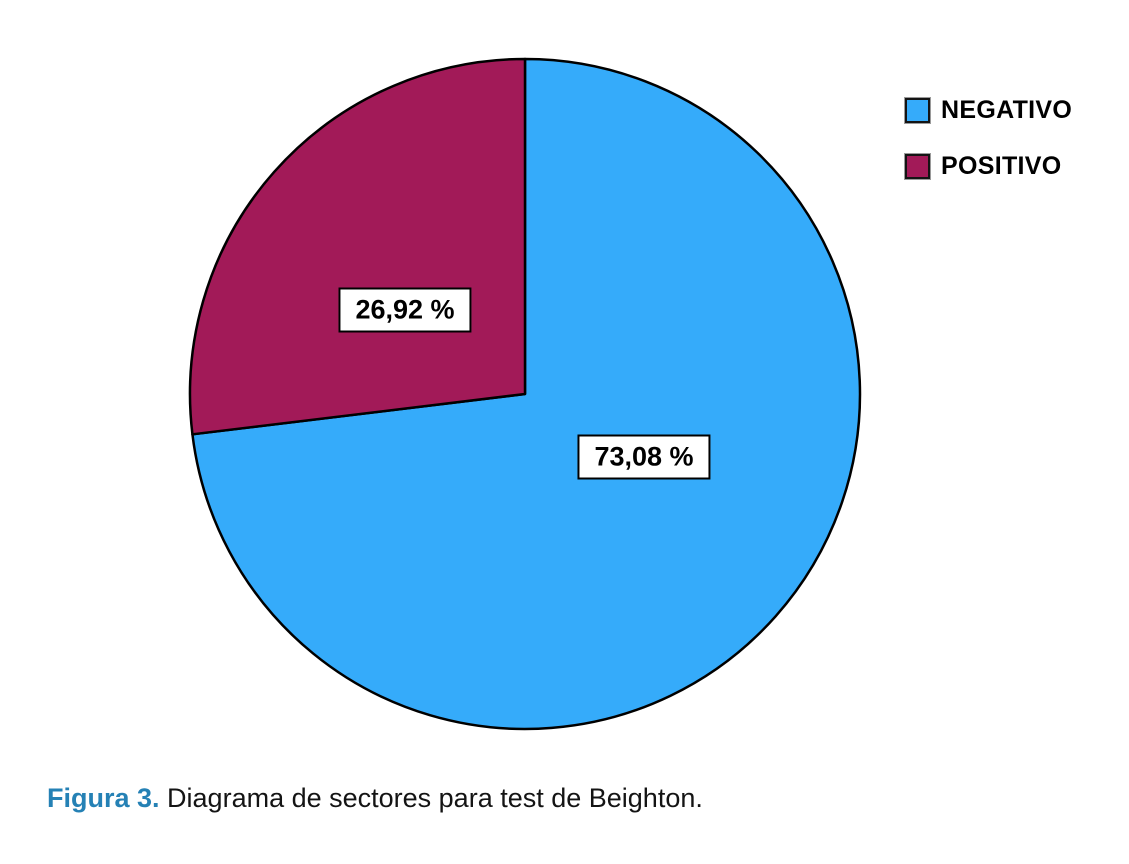  Describe the element at coordinates (917, 166) in the screenshot. I see `legend-swatch-positivo` at that location.